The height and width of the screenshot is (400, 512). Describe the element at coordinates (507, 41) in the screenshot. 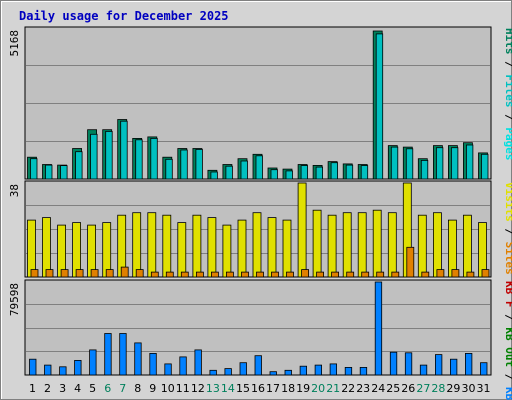

I see `legend-entry: Hits` at that location.